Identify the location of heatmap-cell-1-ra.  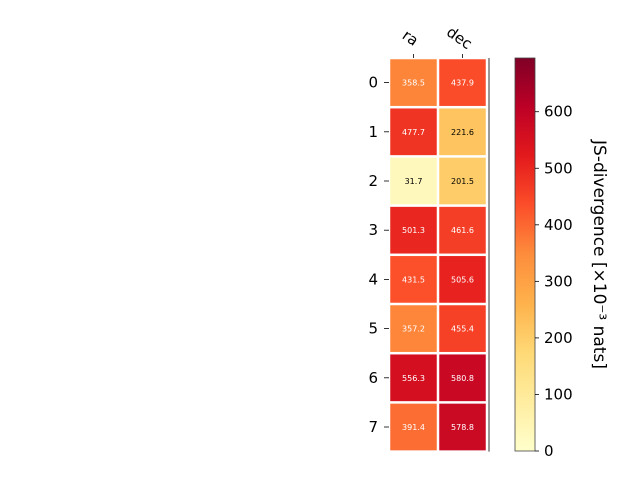
(413, 132).